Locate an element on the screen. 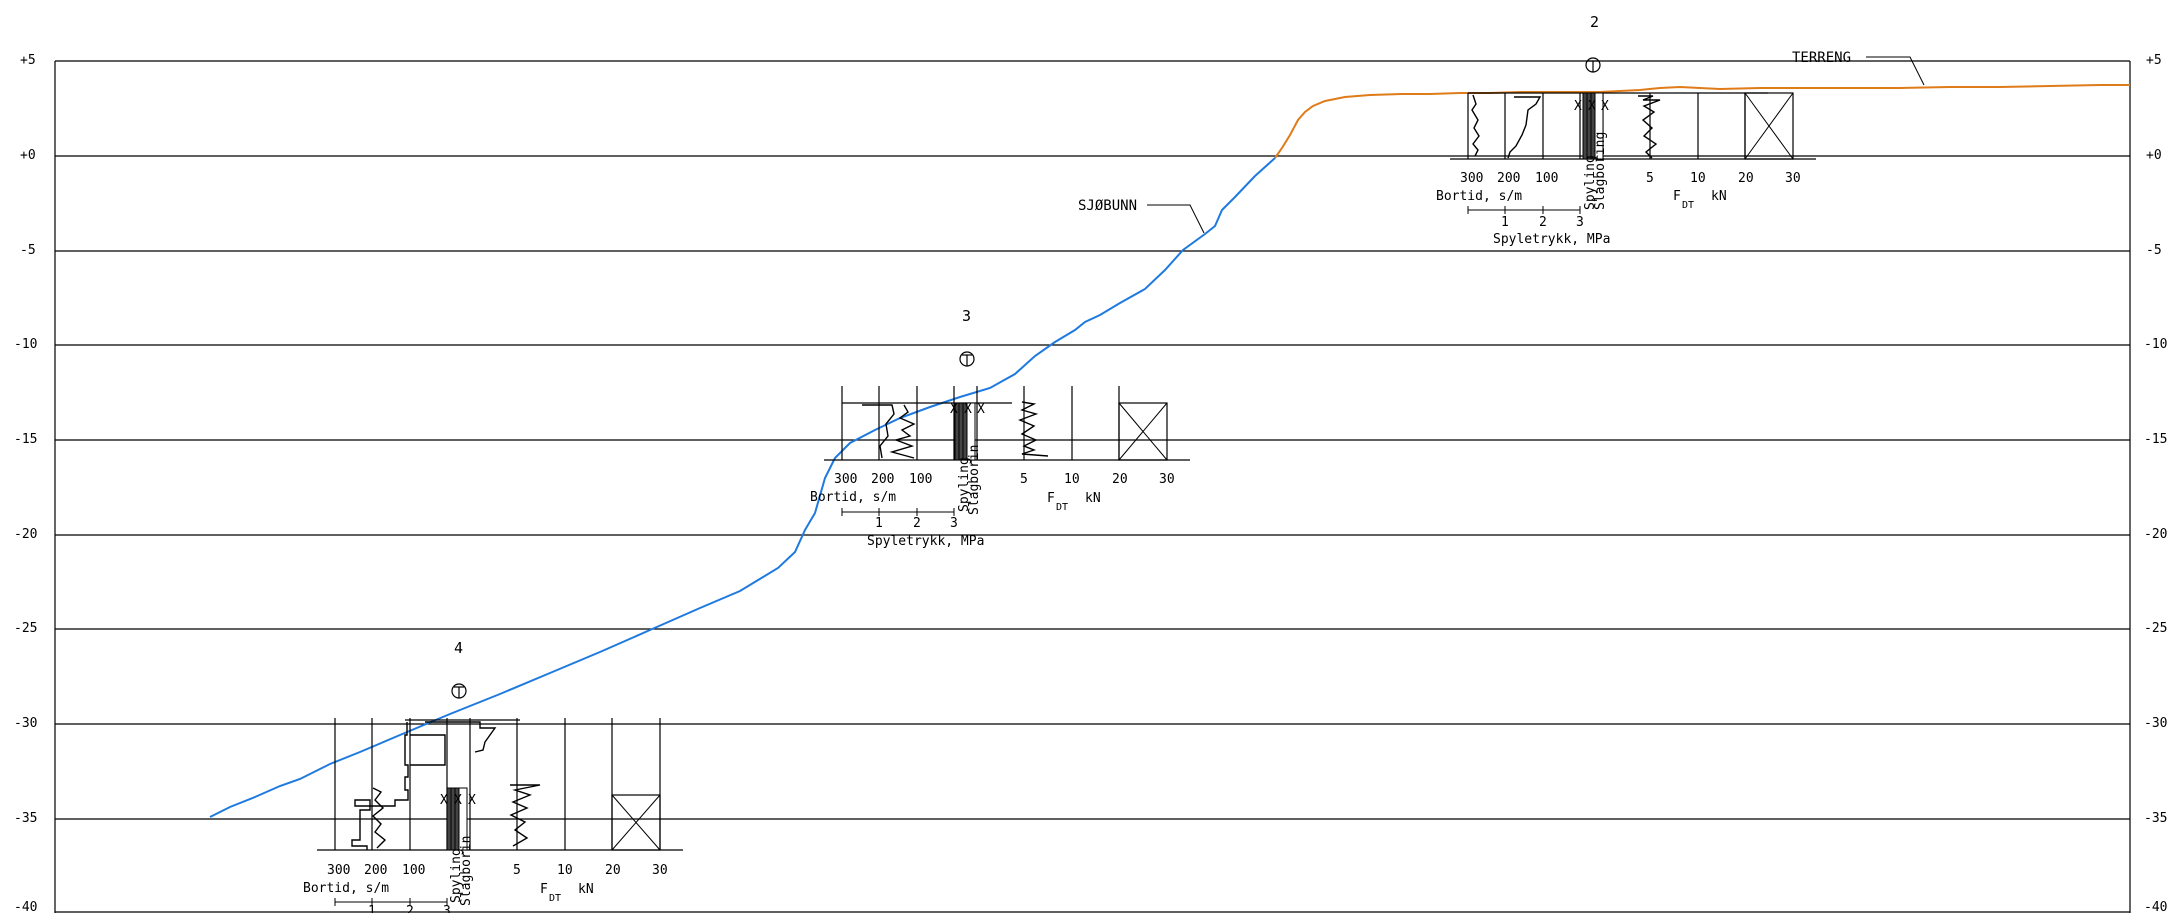 This screenshot has height=913, width=2176. elev-label-left: -30 is located at coordinates (25, 723).